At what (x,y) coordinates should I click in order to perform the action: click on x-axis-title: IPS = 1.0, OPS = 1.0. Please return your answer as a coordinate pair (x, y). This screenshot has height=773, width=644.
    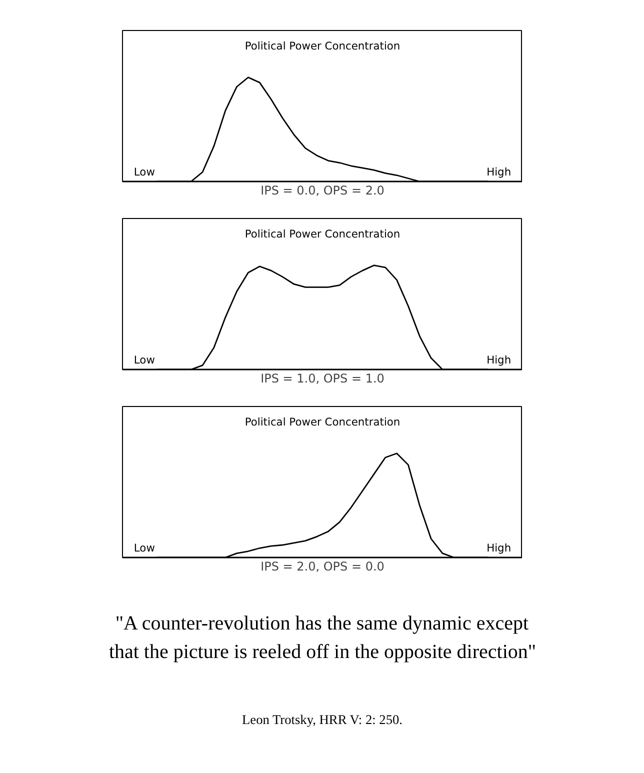
    Looking at the image, I should click on (322, 379).